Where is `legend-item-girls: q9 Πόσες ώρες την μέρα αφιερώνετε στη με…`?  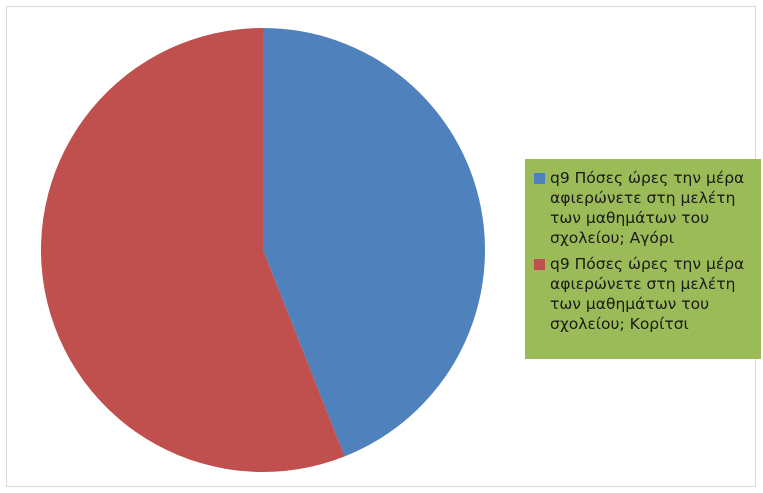
legend-item-girls: q9 Πόσες ώρες την μέρα αφιερώνετε στη με… is located at coordinates (644, 294).